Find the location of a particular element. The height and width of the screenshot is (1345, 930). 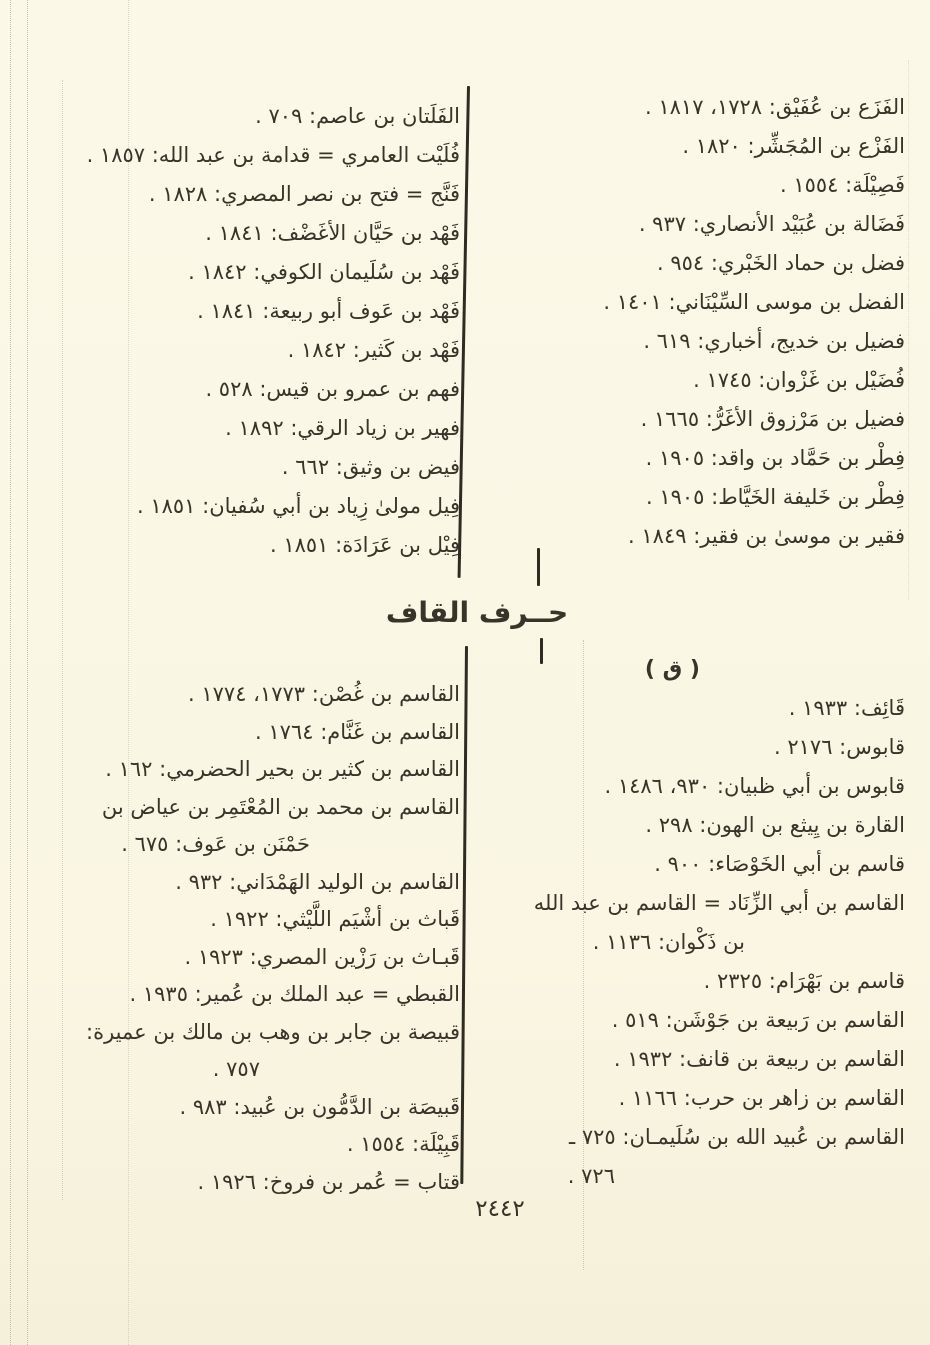

column-divider-qaf-section is located at coordinates (464, 914).